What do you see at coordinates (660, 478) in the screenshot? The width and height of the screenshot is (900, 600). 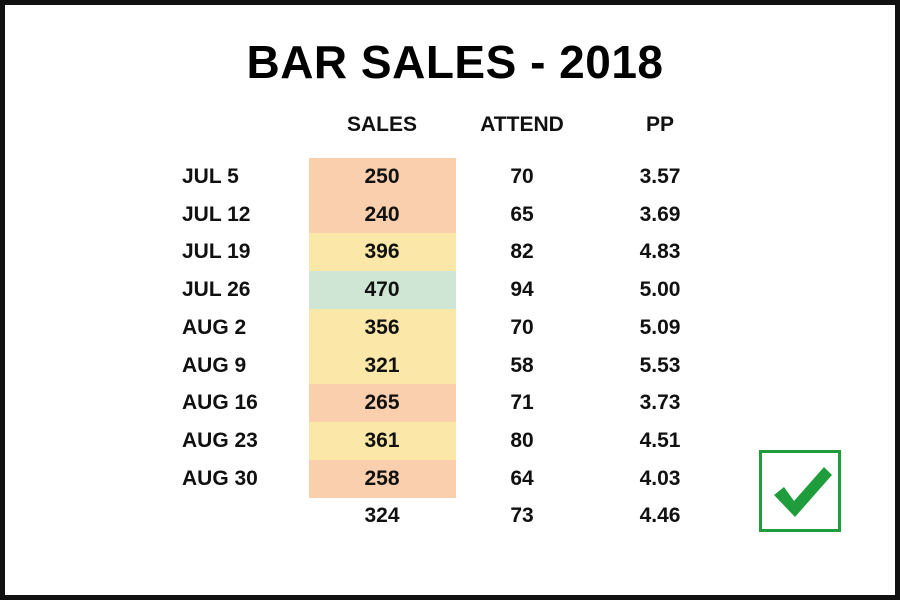 I see `cell-pp: 4.03` at bounding box center [660, 478].